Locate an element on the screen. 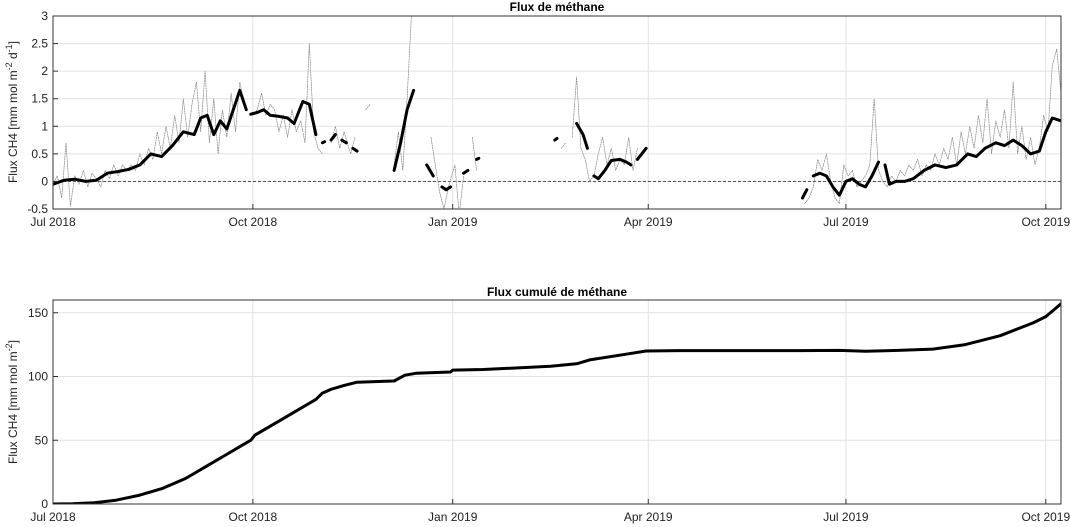 Image resolution: width=1070 pixels, height=527 pixels. ylabel-top-end: ] is located at coordinates (13, 42).